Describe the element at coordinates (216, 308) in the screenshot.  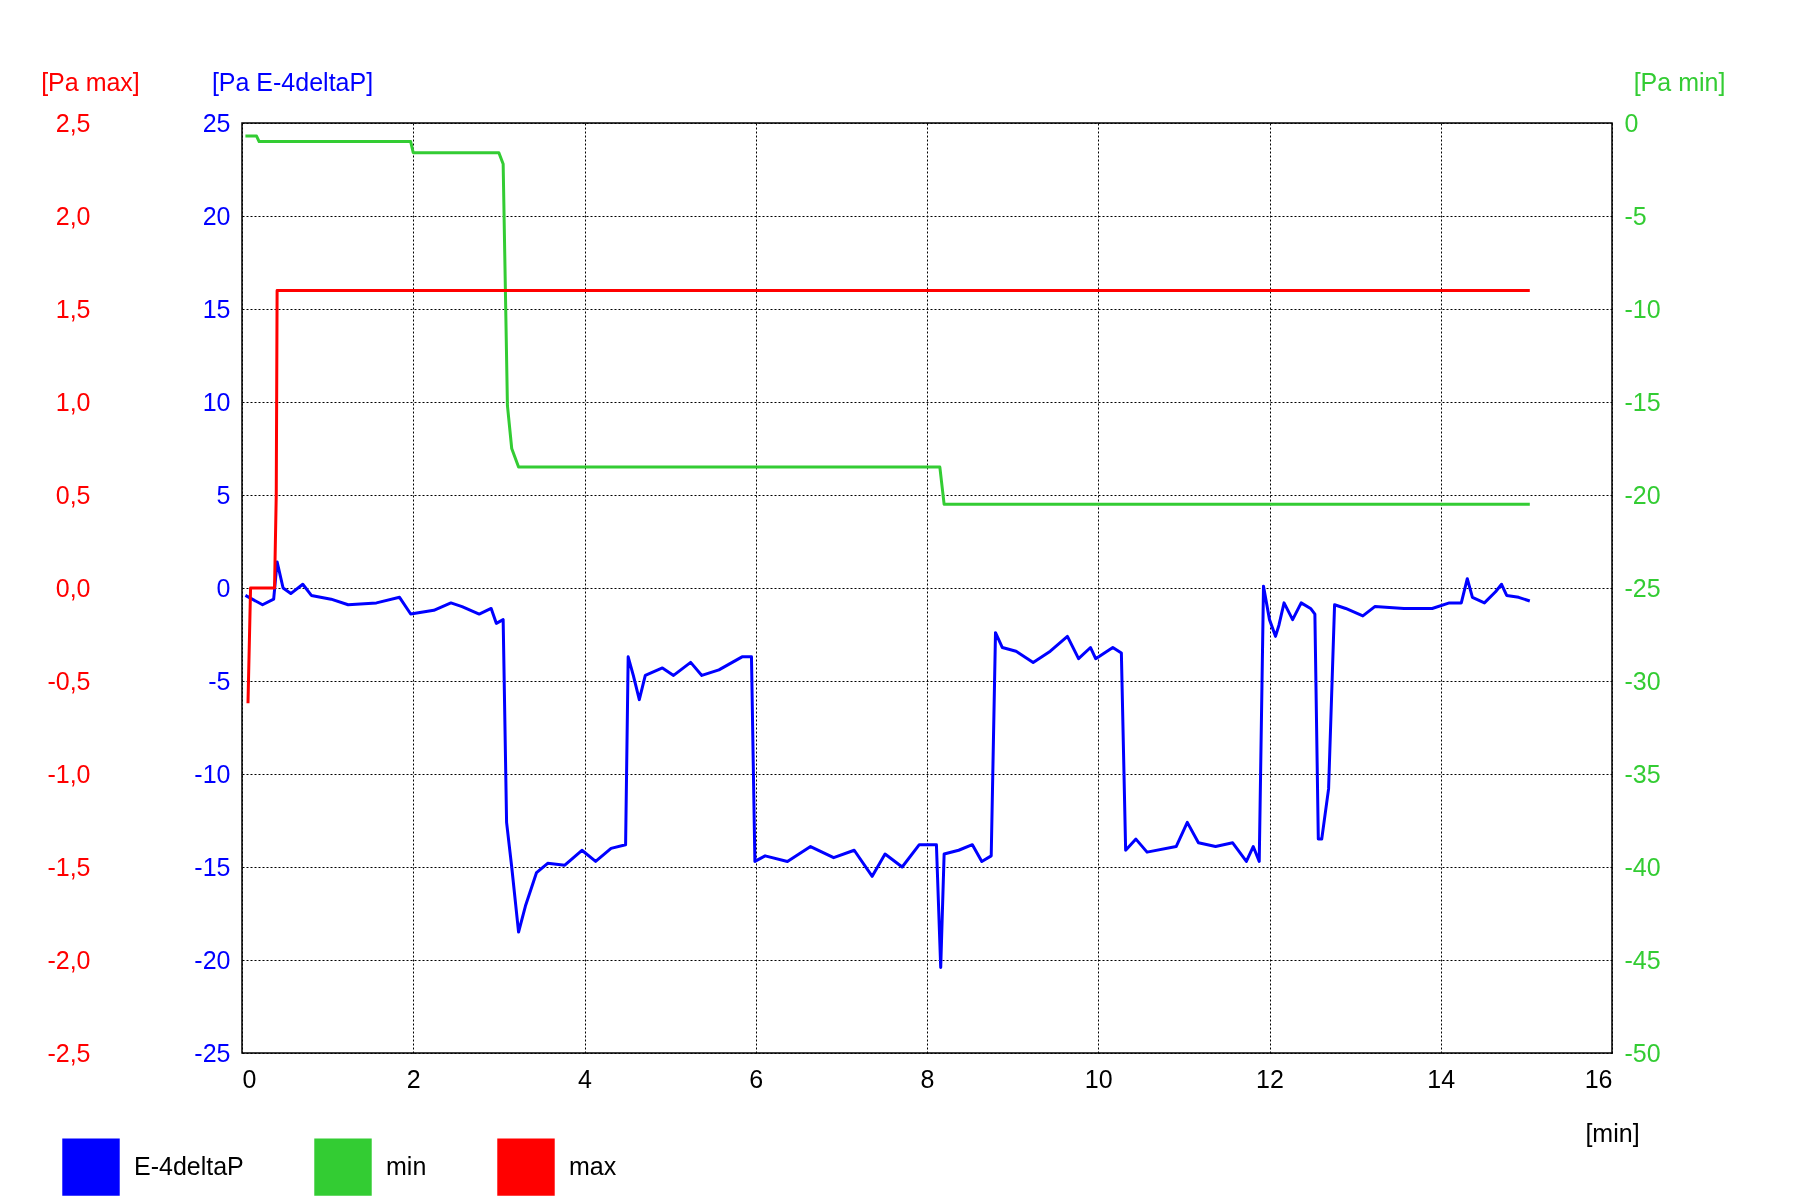
I see `y-tick-label: 15` at that location.